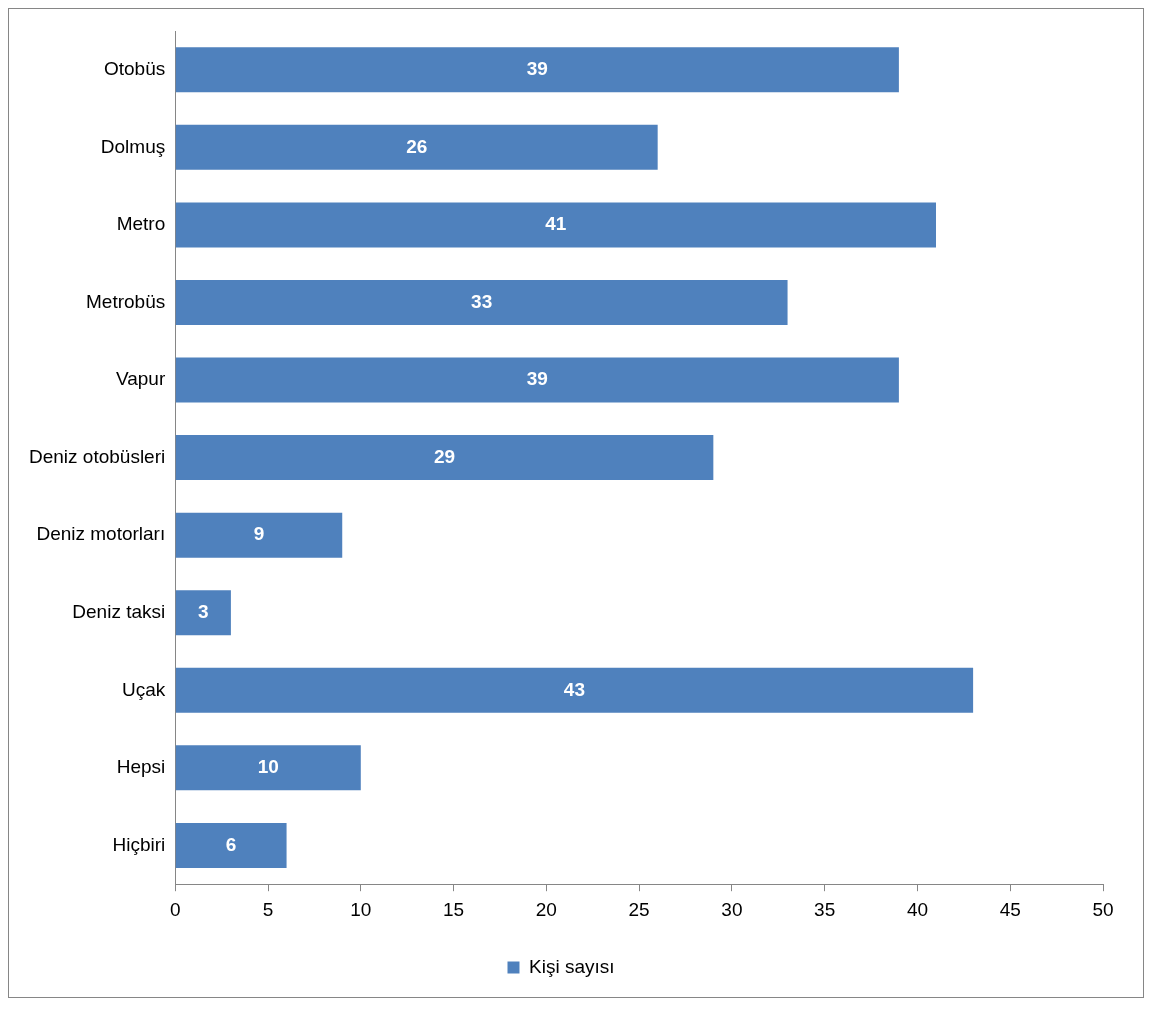 This screenshot has height=1016, width=1156. What do you see at coordinates (140, 379) in the screenshot?
I see `y-tick-label: Vapur` at bounding box center [140, 379].